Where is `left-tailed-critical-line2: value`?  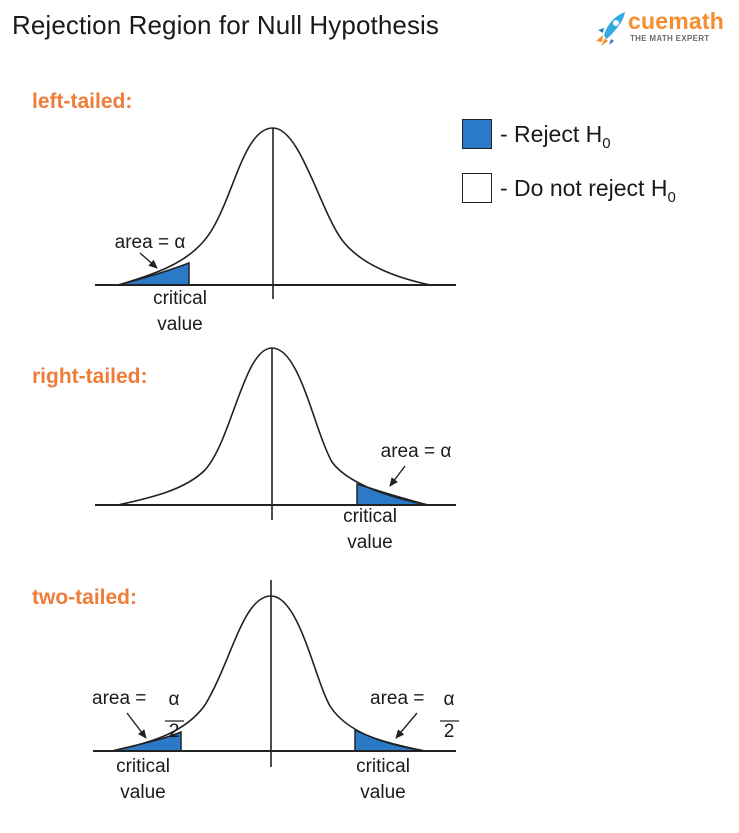 left-tailed-critical-line2: value is located at coordinates (180, 324).